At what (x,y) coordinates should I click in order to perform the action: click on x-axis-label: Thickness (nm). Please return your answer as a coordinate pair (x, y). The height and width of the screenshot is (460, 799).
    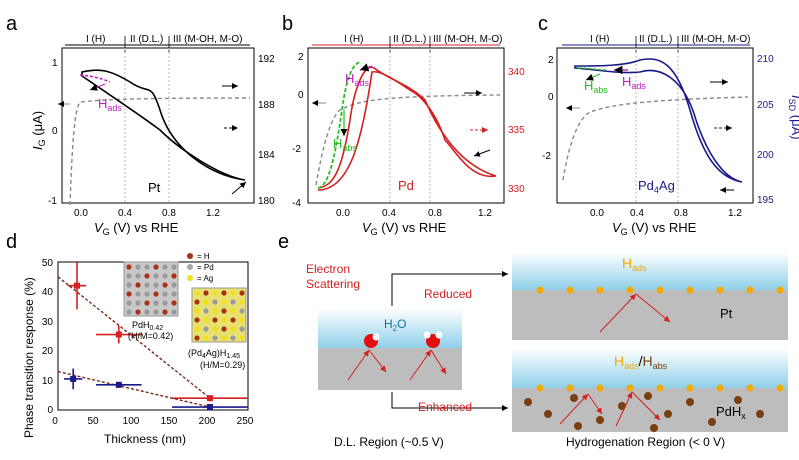
    Looking at the image, I should click on (145, 439).